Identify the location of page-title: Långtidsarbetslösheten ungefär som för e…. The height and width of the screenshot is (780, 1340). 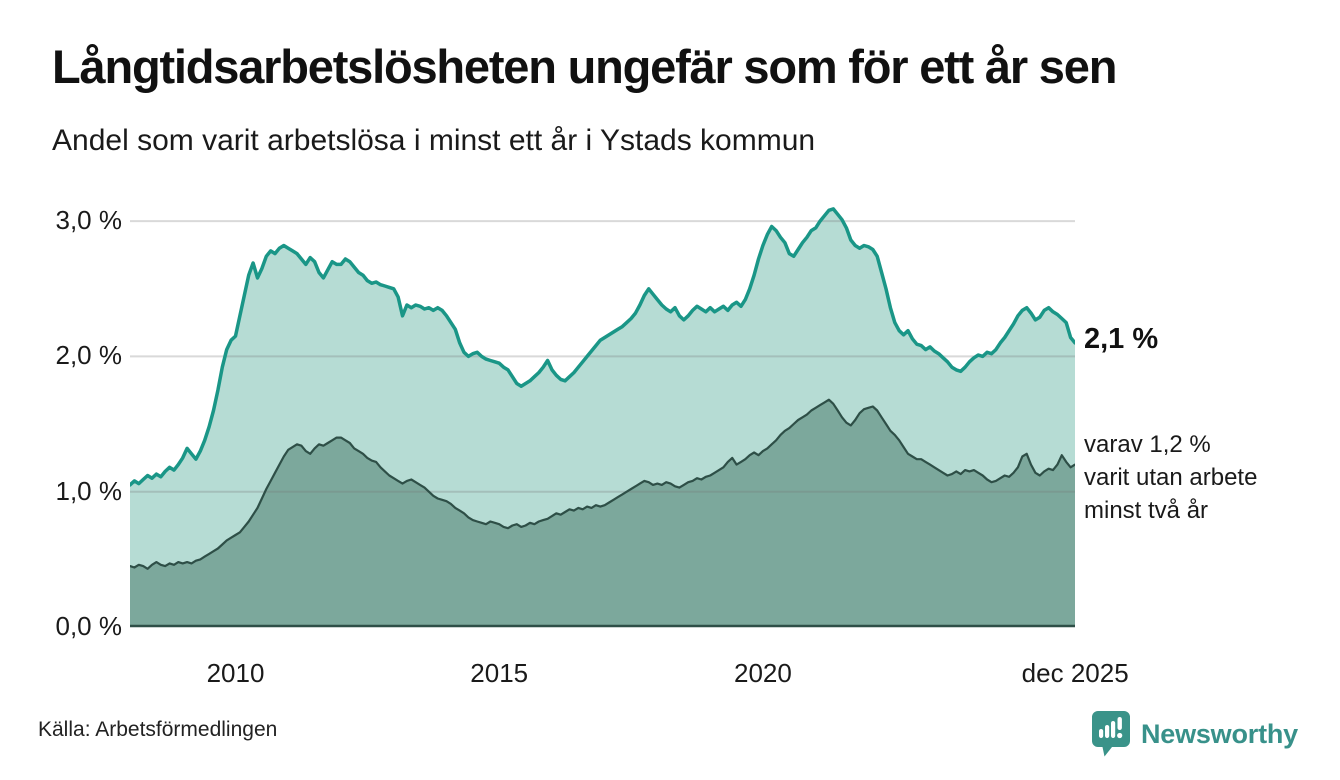
(584, 66).